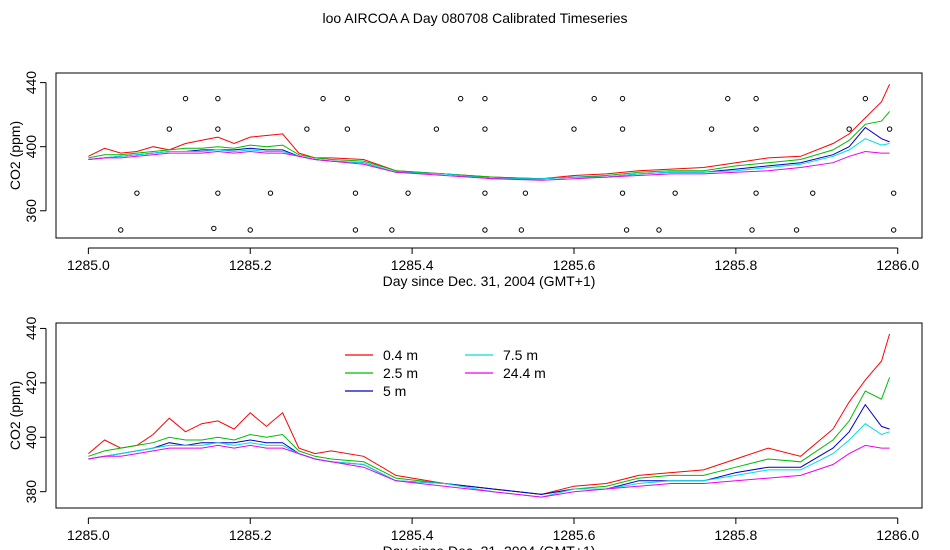  Describe the element at coordinates (400, 355) in the screenshot. I see `legend-label: 0.4 m` at that location.